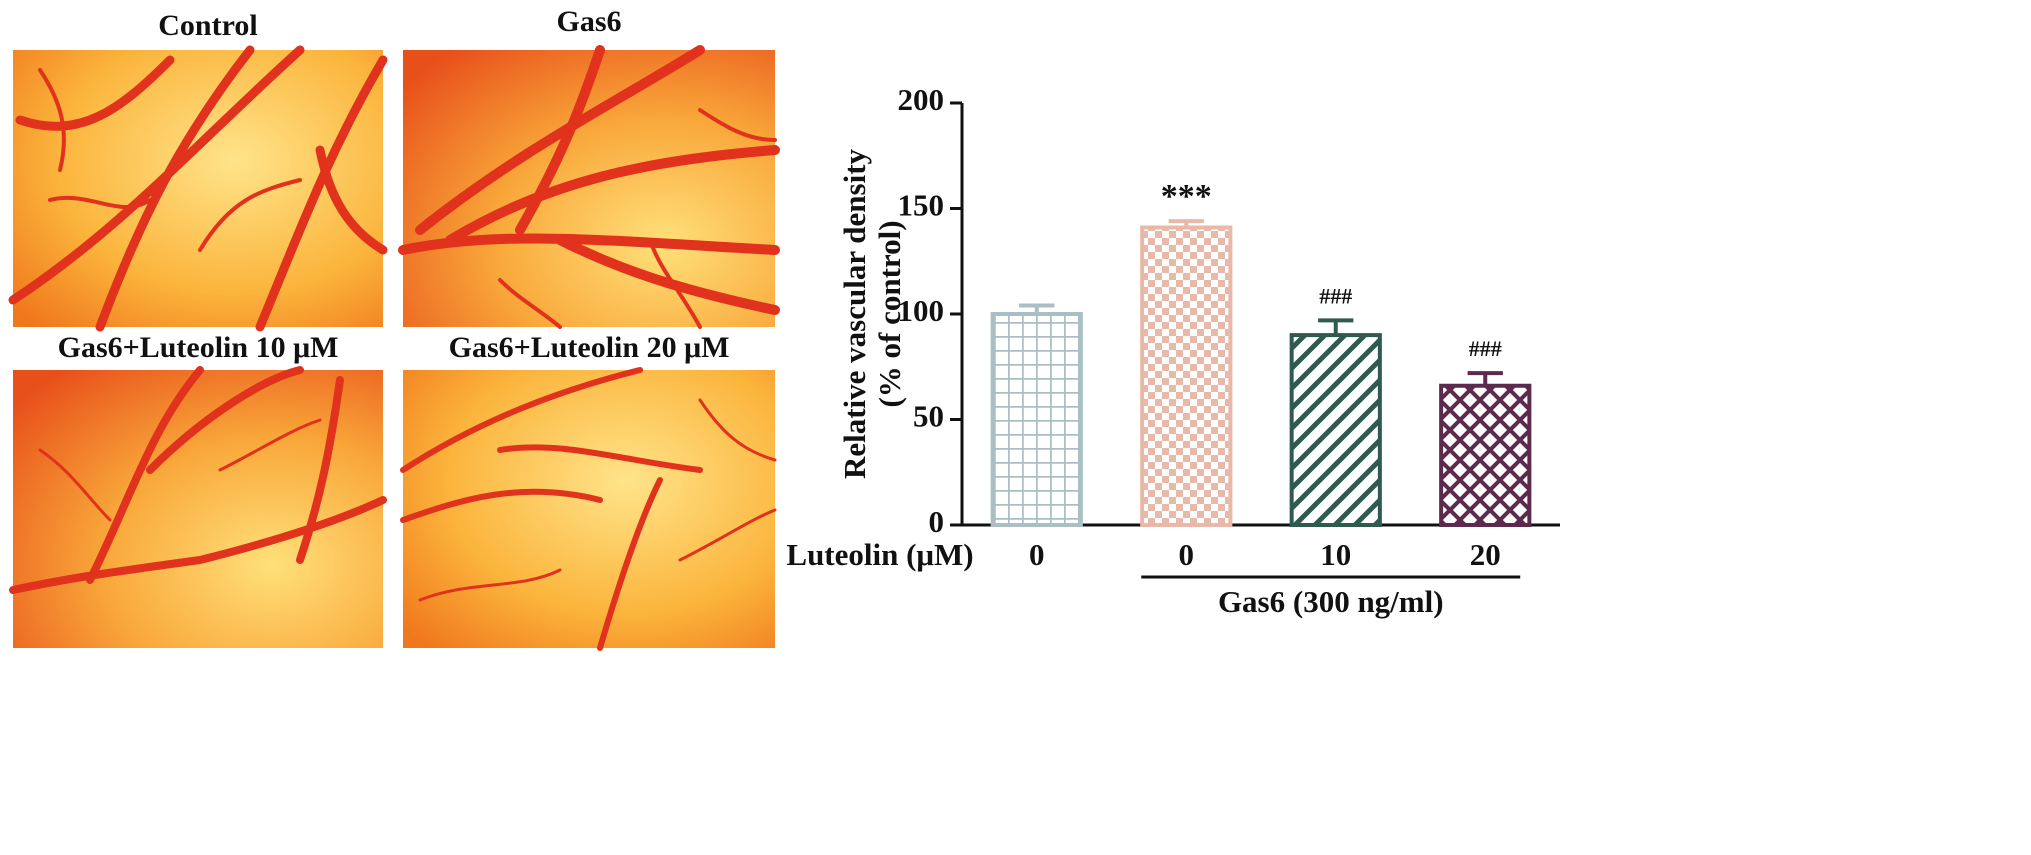 This screenshot has width=2031, height=855. I want to click on y-tick-label: 200, so click(921, 99).